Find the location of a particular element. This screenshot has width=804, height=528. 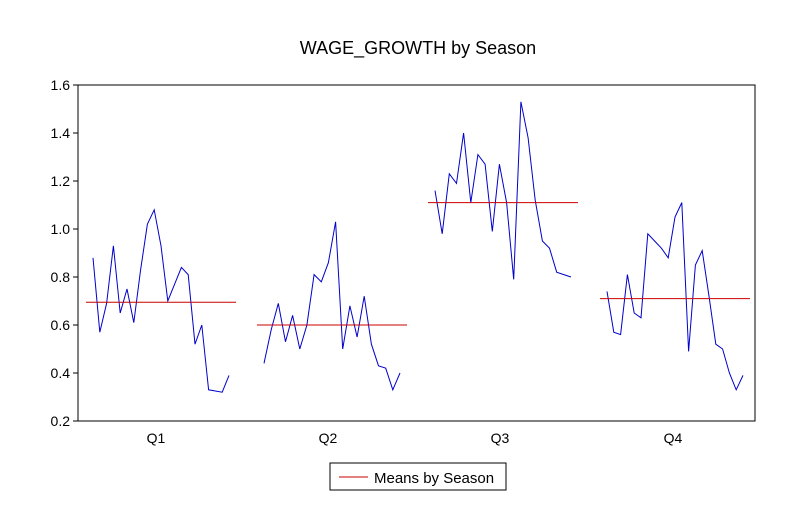

y-tick-label: 0.2 is located at coordinates (61, 421).